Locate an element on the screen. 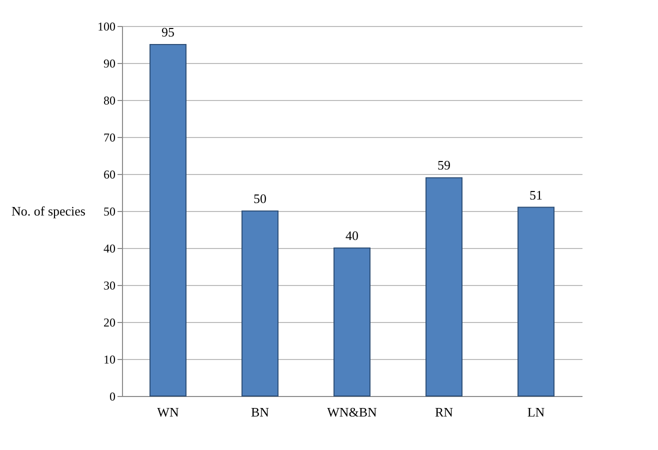 Image resolution: width=658 pixels, height=450 pixels. data-label: 59 is located at coordinates (444, 165).